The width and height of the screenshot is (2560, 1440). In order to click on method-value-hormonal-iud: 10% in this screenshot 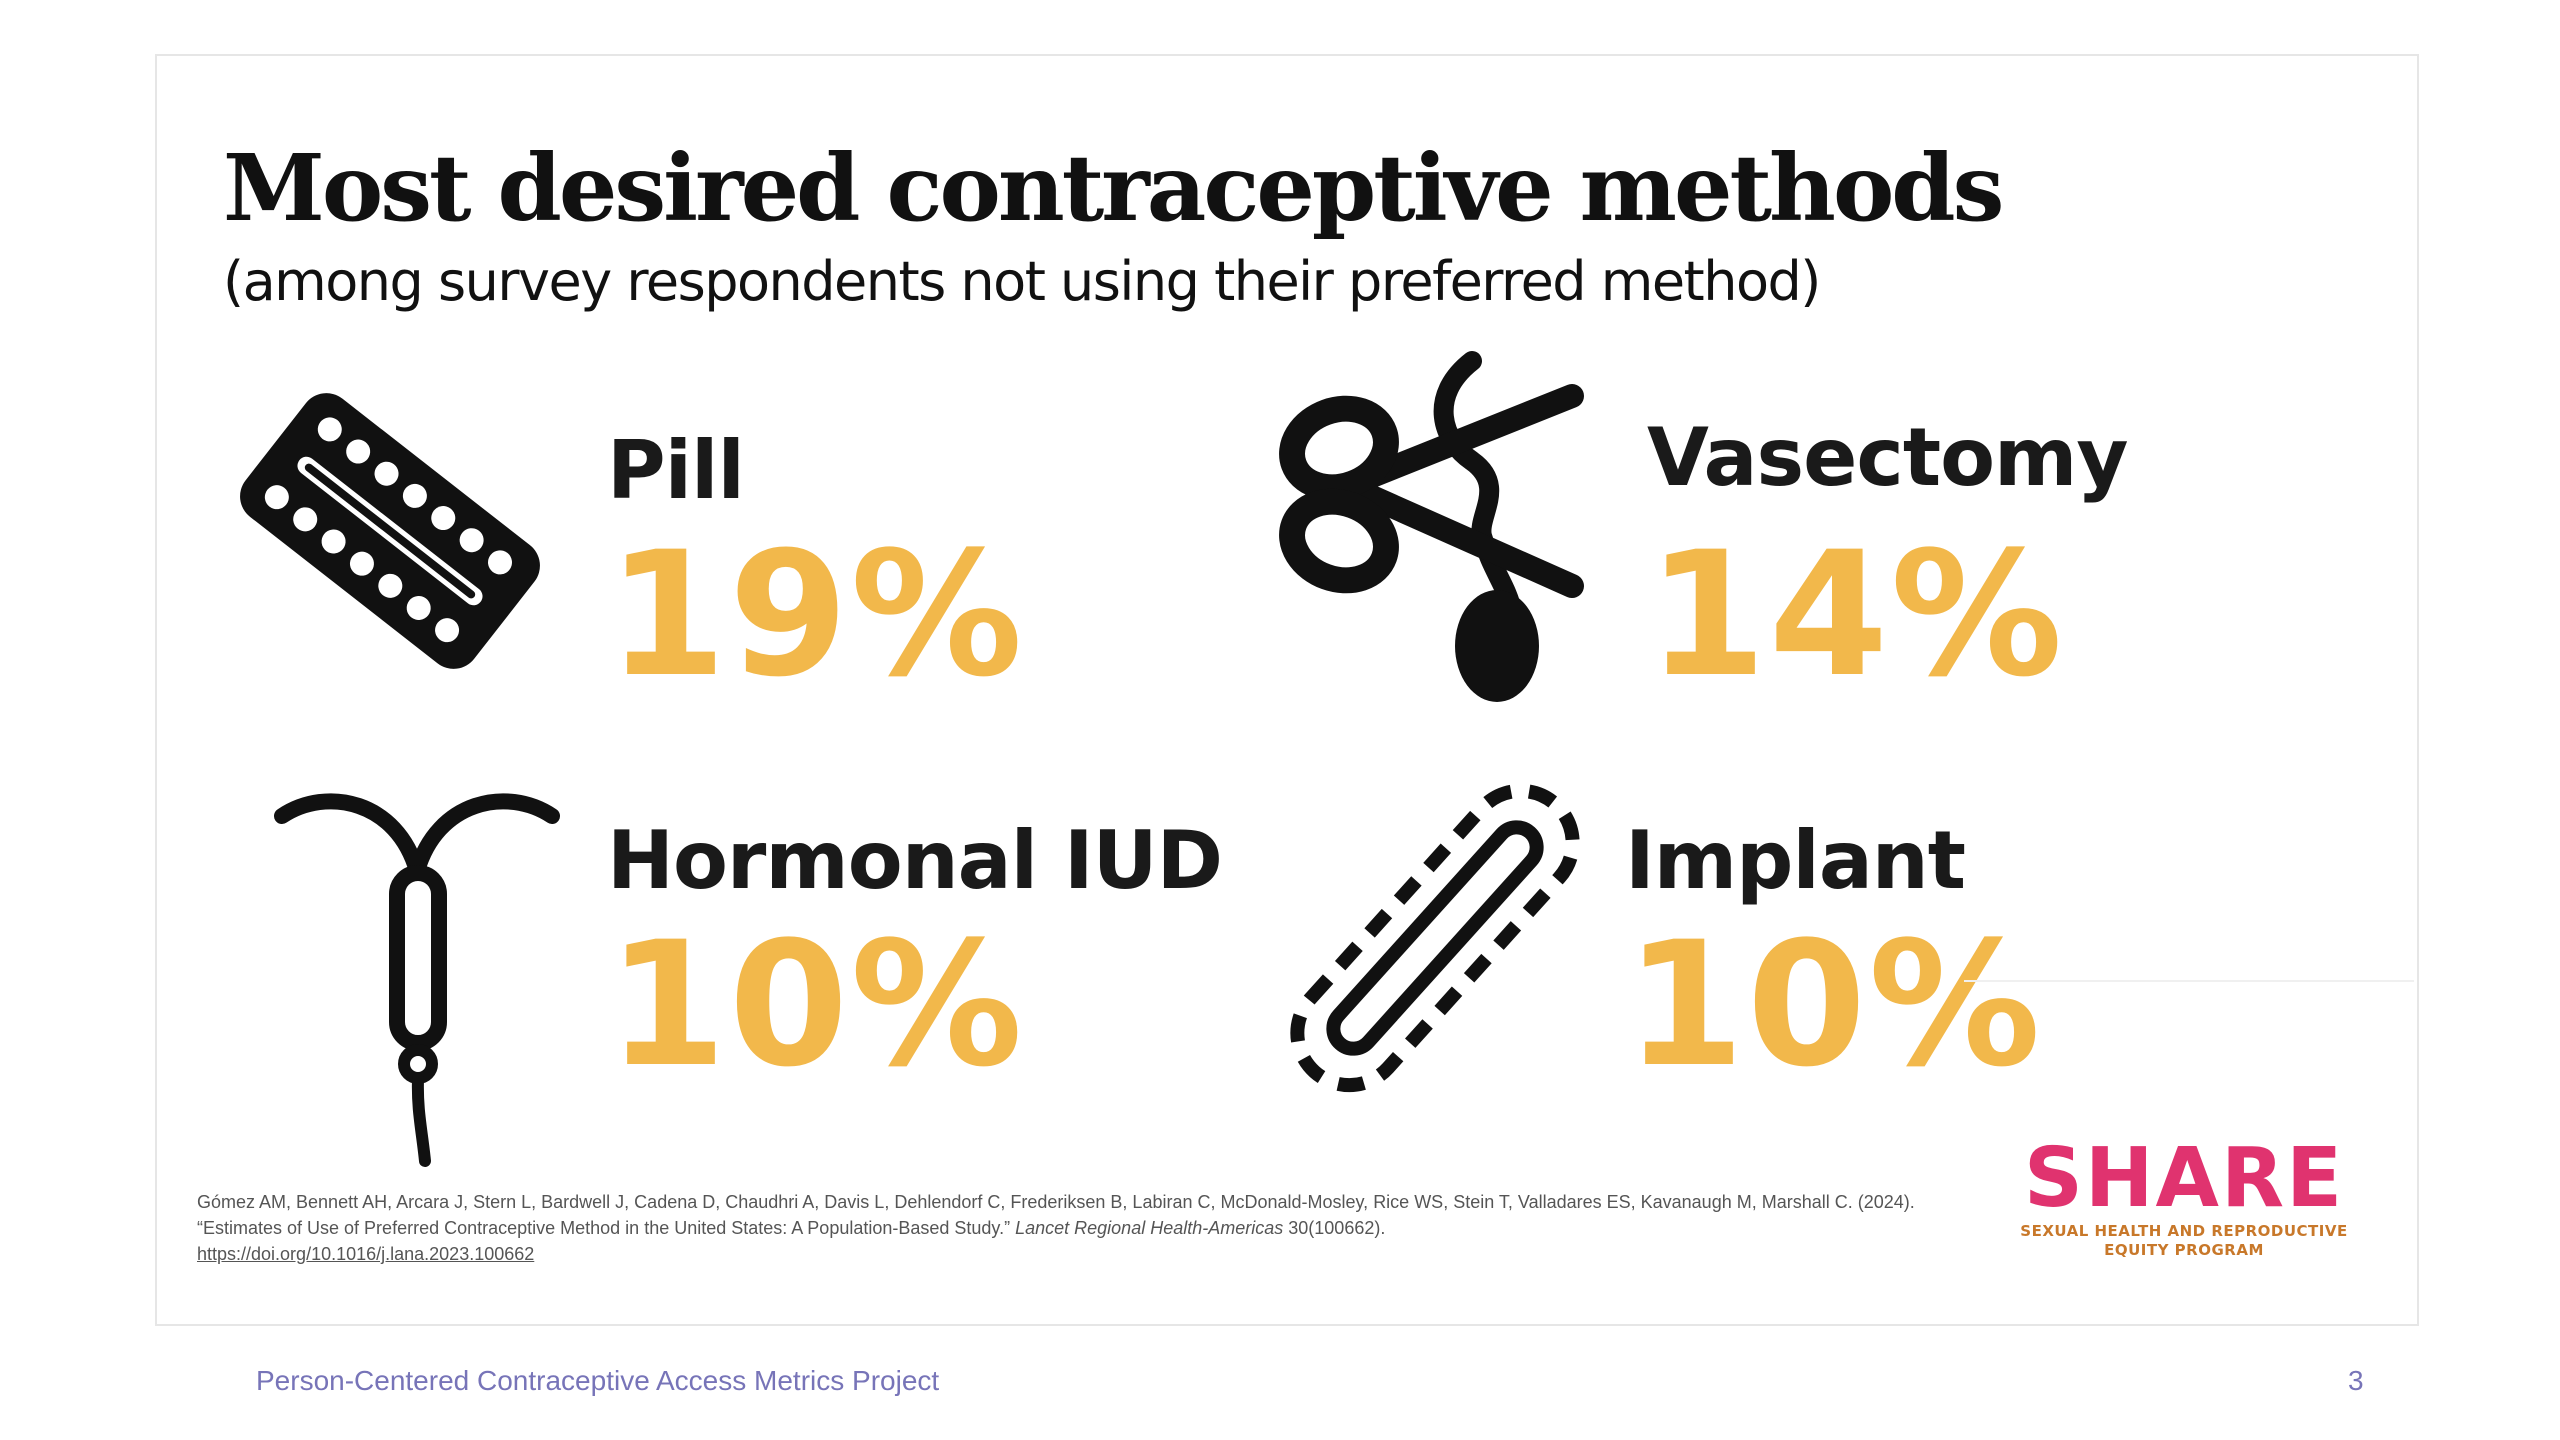, I will do `click(816, 1004)`.